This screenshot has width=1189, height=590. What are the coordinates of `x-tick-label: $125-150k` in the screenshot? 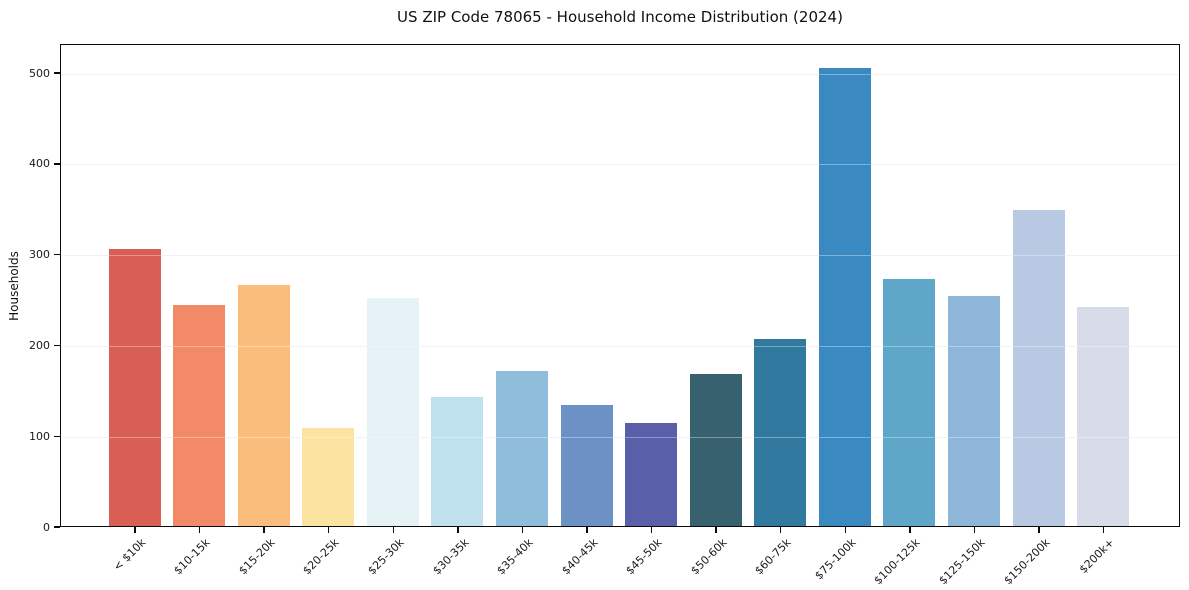 It's located at (962, 562).